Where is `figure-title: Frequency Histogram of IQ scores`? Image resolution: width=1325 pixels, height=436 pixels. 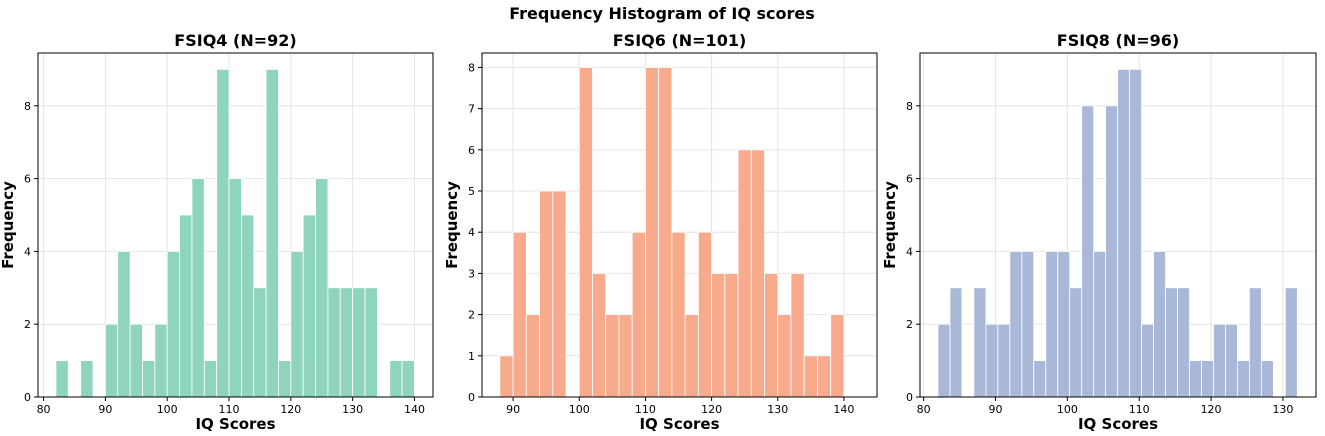 figure-title: Frequency Histogram of IQ scores is located at coordinates (662, 13).